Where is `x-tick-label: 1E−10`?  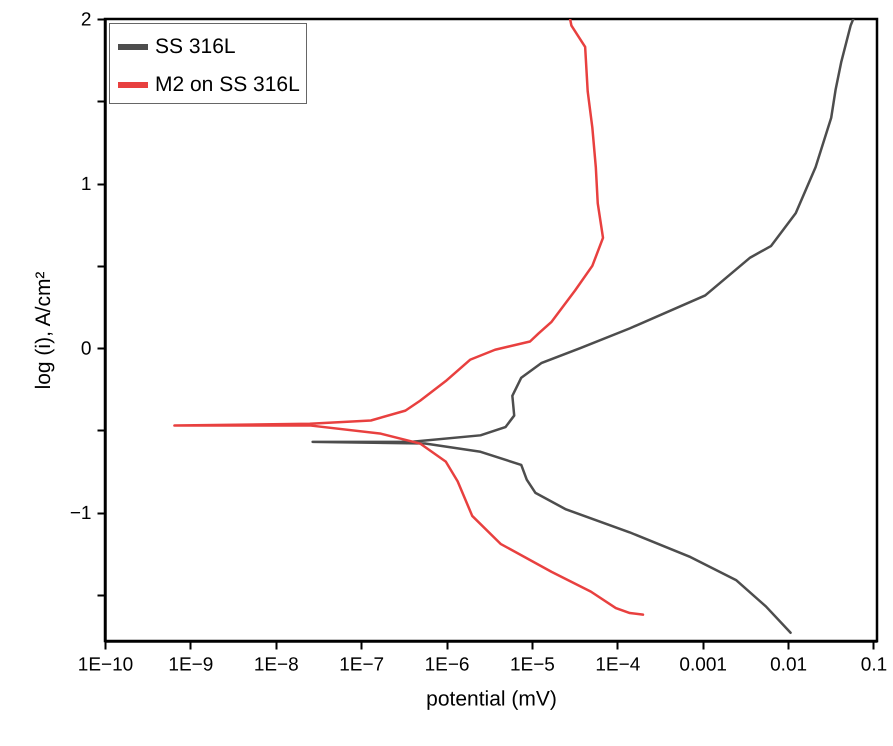 x-tick-label: 1E−10 is located at coordinates (106, 665).